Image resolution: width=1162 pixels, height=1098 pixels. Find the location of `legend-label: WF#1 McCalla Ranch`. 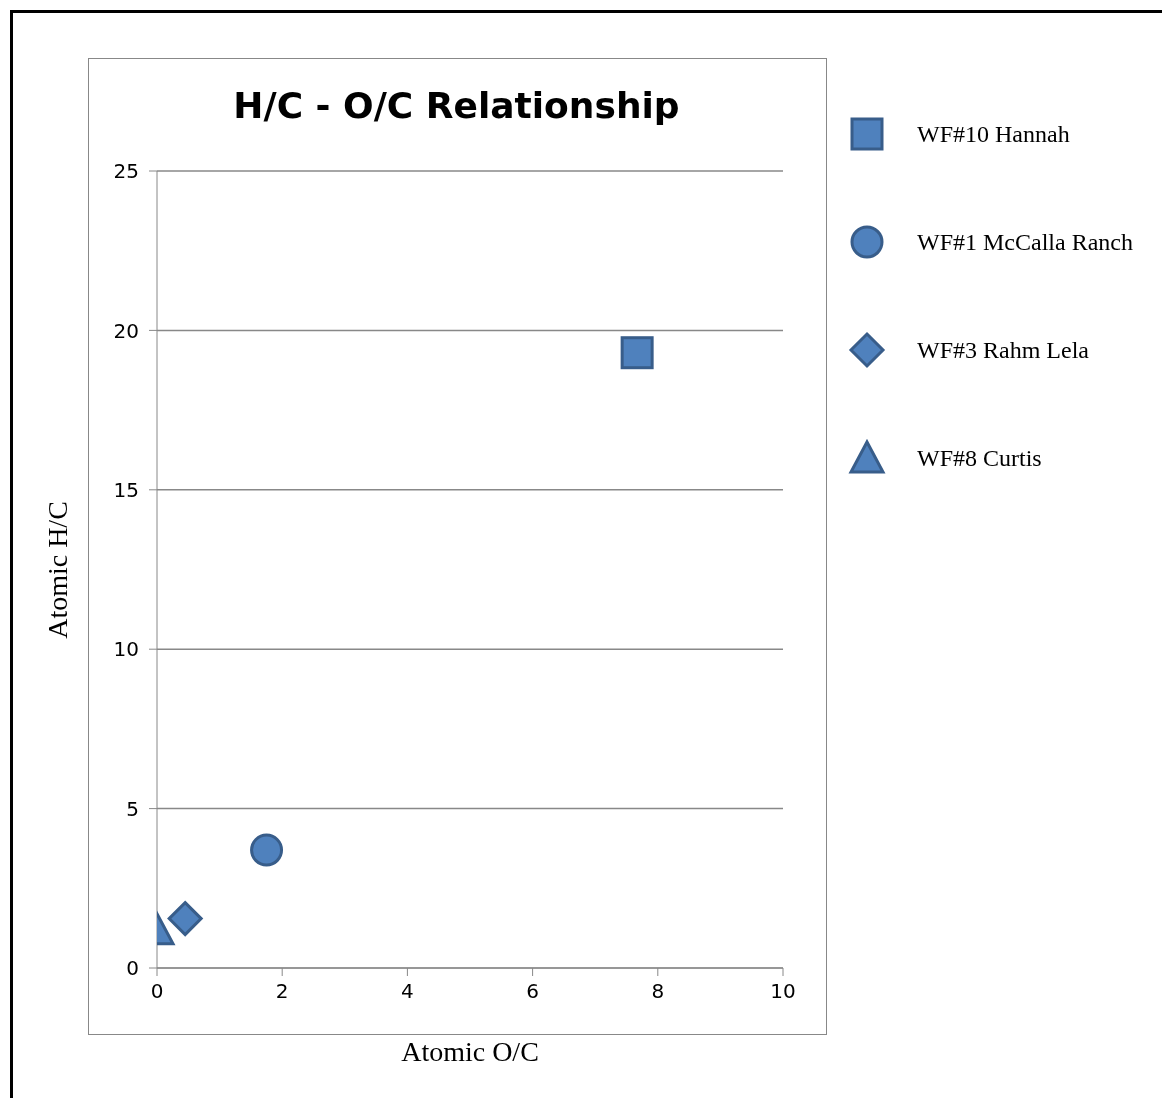

legend-label: WF#1 McCalla Ranch is located at coordinates (1025, 242).